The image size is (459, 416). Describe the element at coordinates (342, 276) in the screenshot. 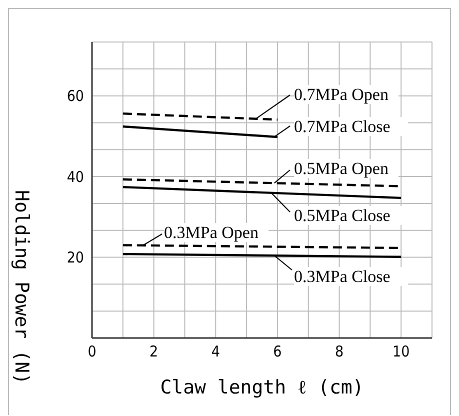

I see `series-label: 0.3MPa Close` at that location.